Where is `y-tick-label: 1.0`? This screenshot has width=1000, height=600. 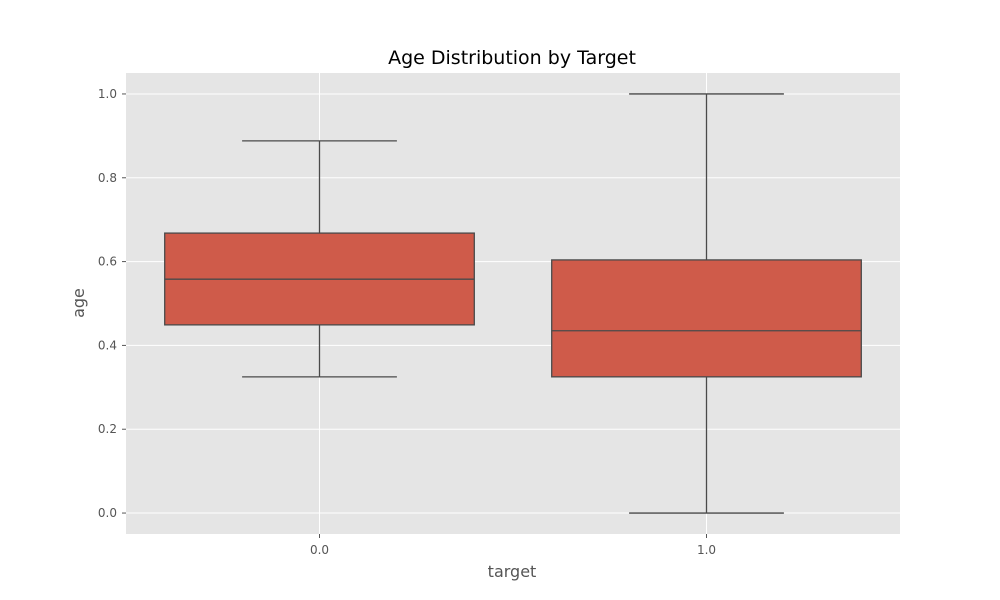
y-tick-label: 1.0 is located at coordinates (107, 94).